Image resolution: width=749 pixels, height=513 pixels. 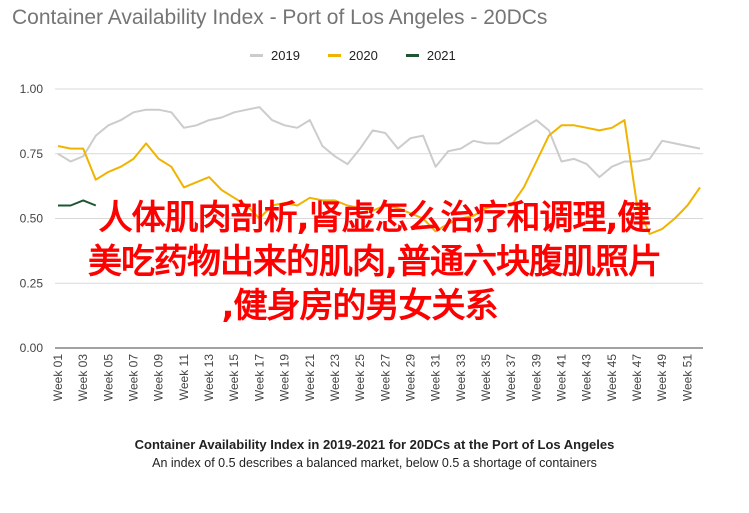 I want to click on x-tick-label: Week 19, so click(x=285, y=377).